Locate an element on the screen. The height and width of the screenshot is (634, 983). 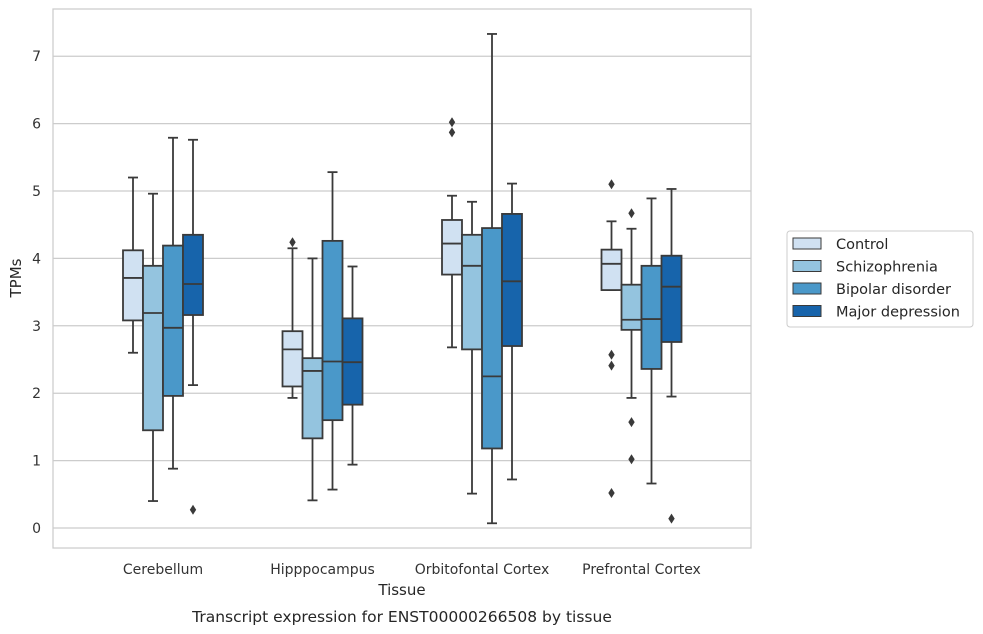
legend-label-schizophrenia: Schizophrenia is located at coordinates (887, 268).